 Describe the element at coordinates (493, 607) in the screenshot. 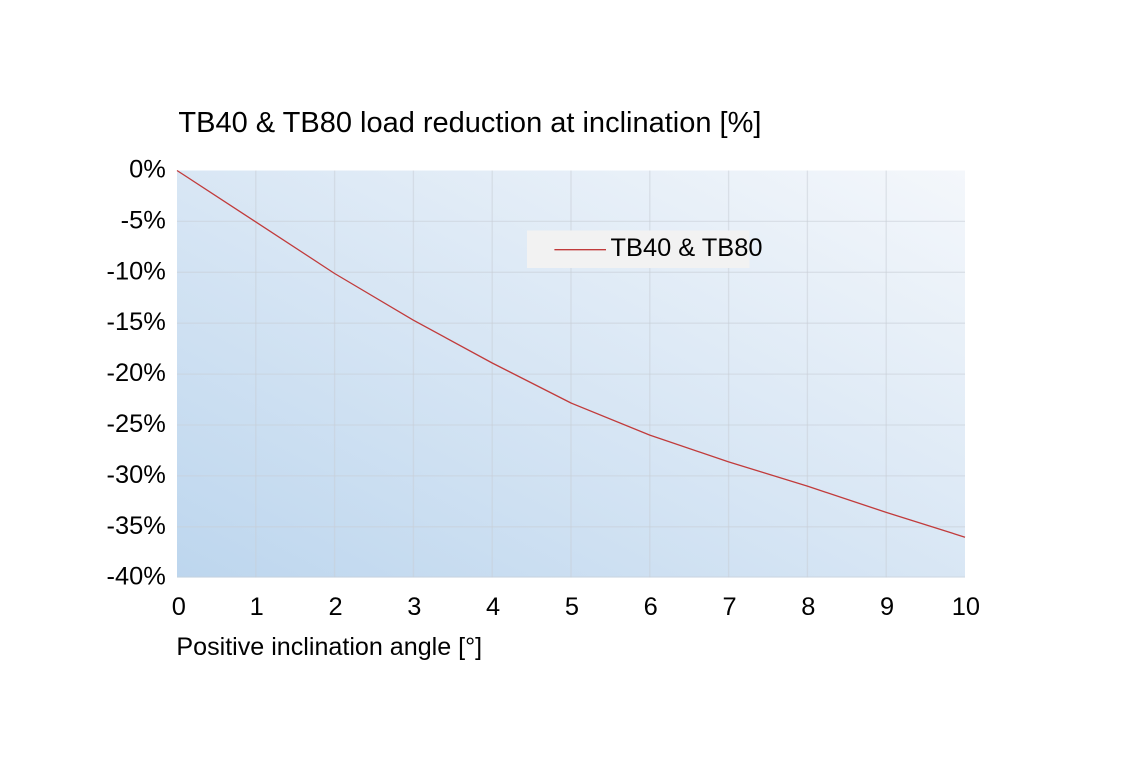

I see `svg-text: 4` at that location.